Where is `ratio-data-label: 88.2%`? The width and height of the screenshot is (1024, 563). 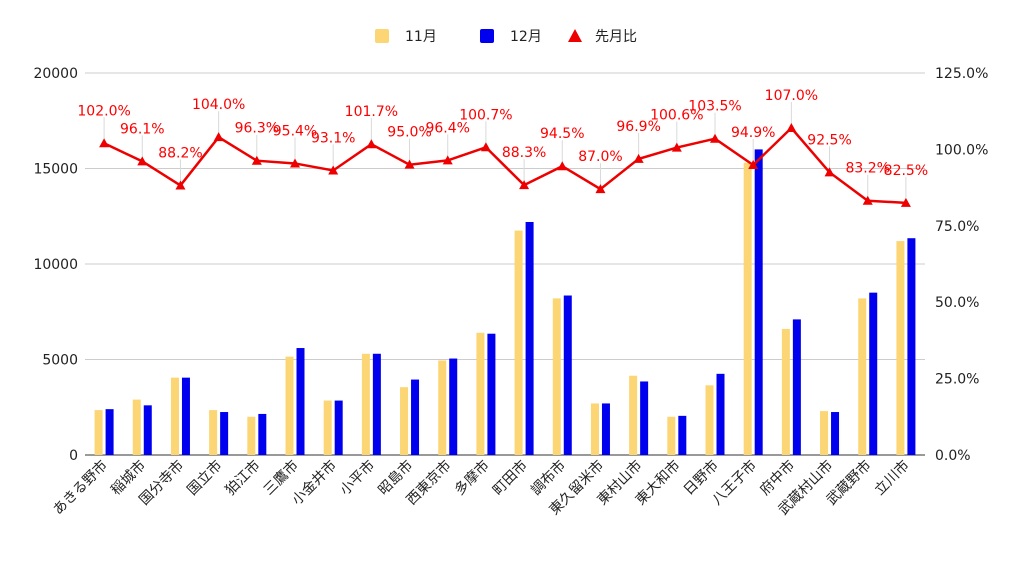
ratio-data-label: 88.2% is located at coordinates (180, 153).